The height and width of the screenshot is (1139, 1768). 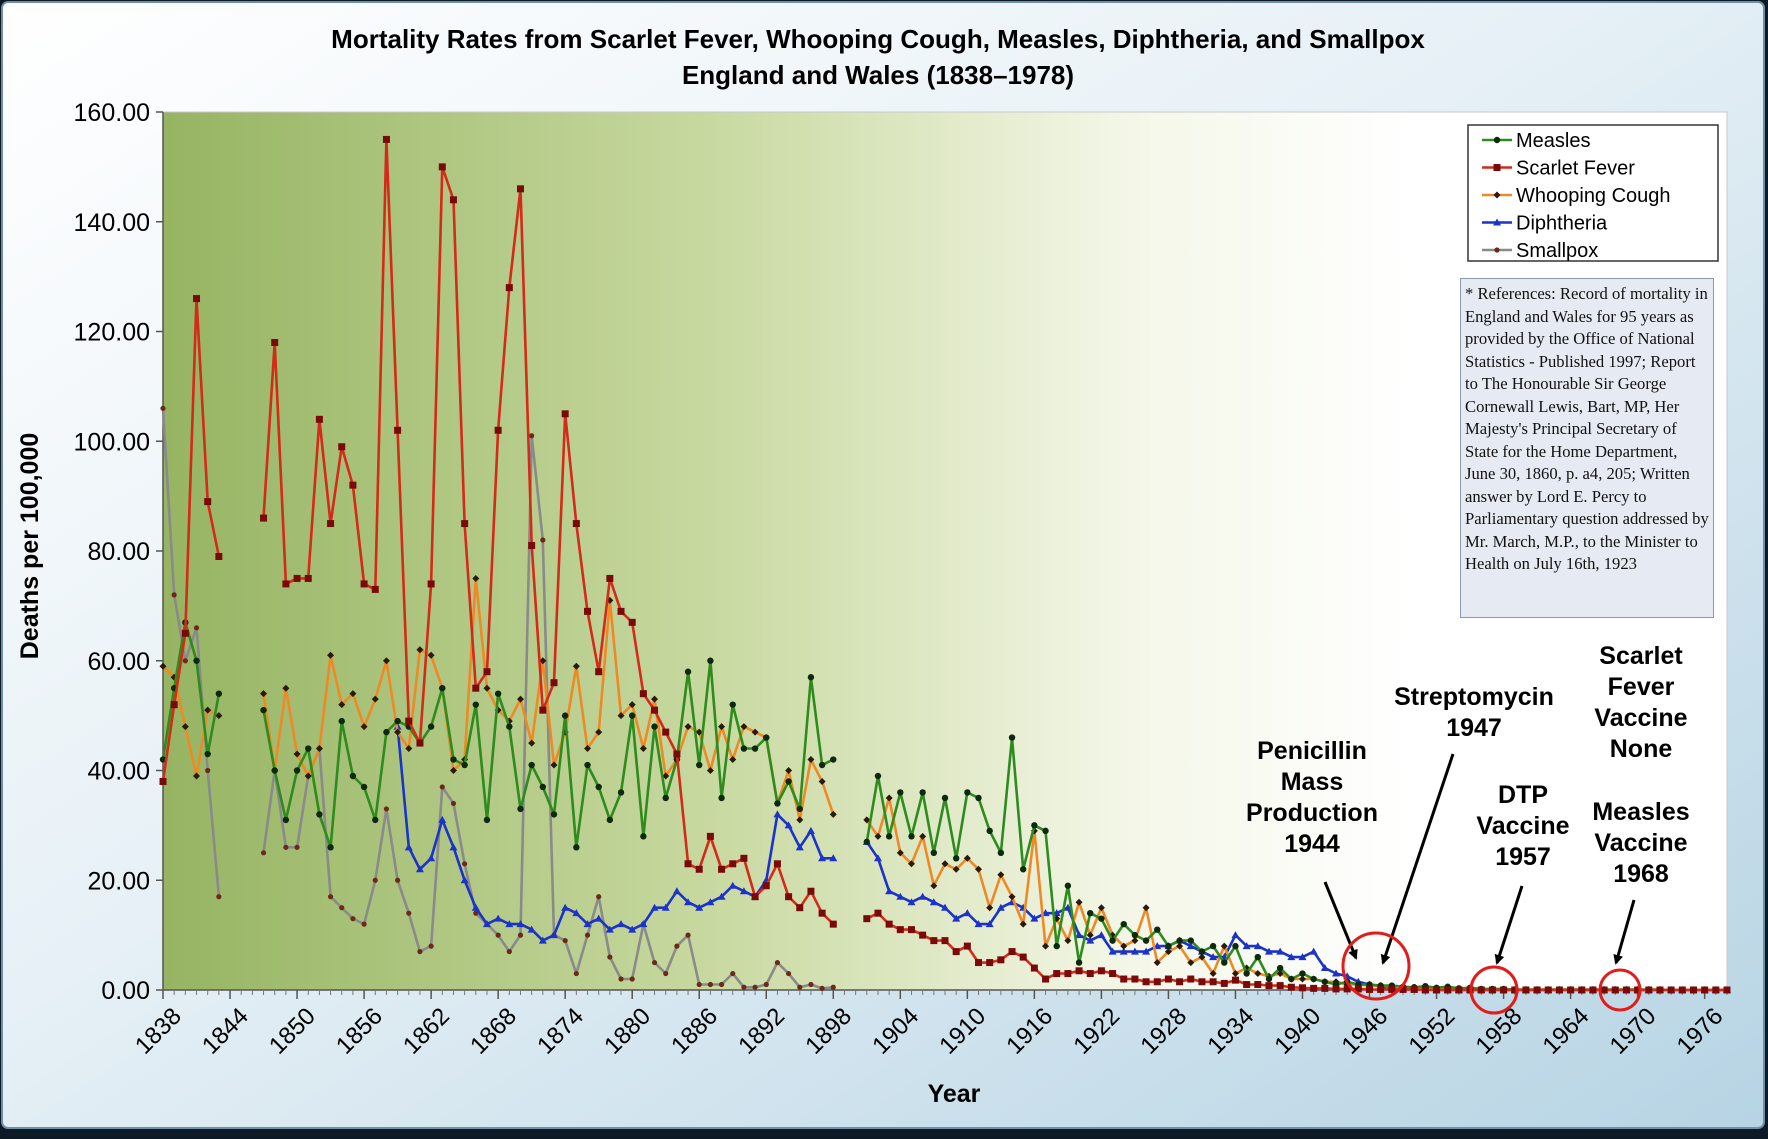 I want to click on x-axis-label: Year, so click(x=954, y=1094).